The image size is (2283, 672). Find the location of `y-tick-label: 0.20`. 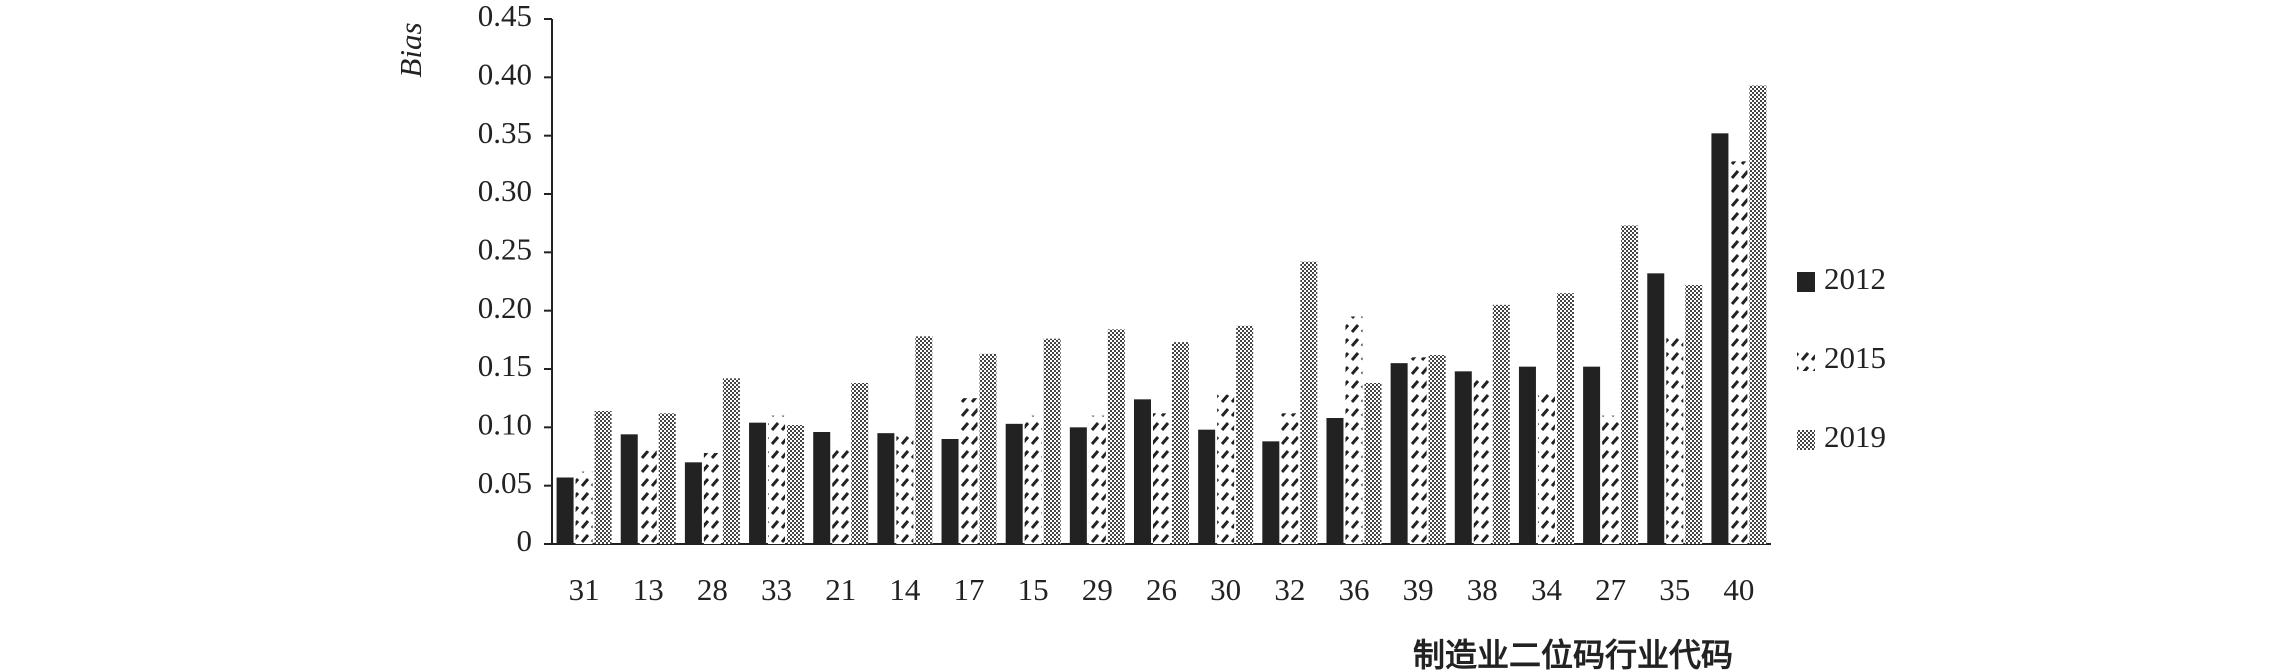

y-tick-label: 0.20 is located at coordinates (505, 307).